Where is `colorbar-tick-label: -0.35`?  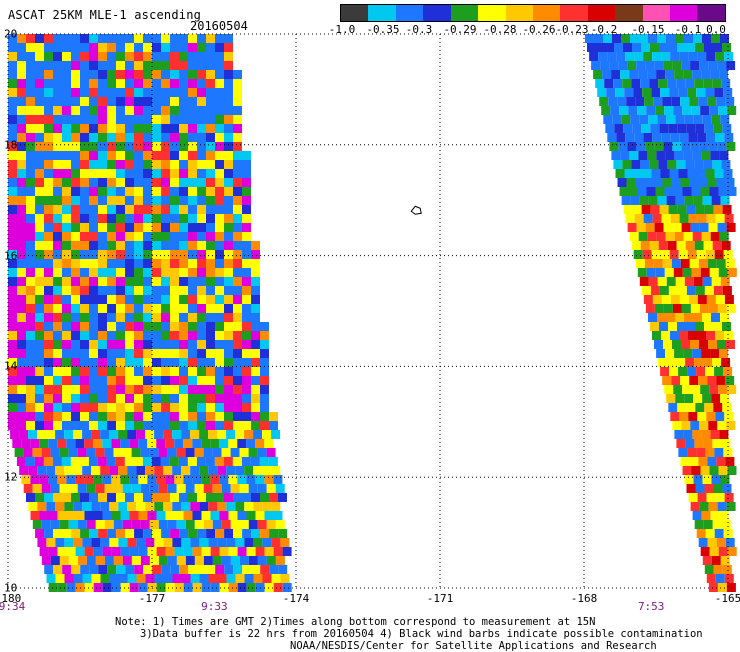
colorbar-tick-label: -0.35 is located at coordinates (383, 29).